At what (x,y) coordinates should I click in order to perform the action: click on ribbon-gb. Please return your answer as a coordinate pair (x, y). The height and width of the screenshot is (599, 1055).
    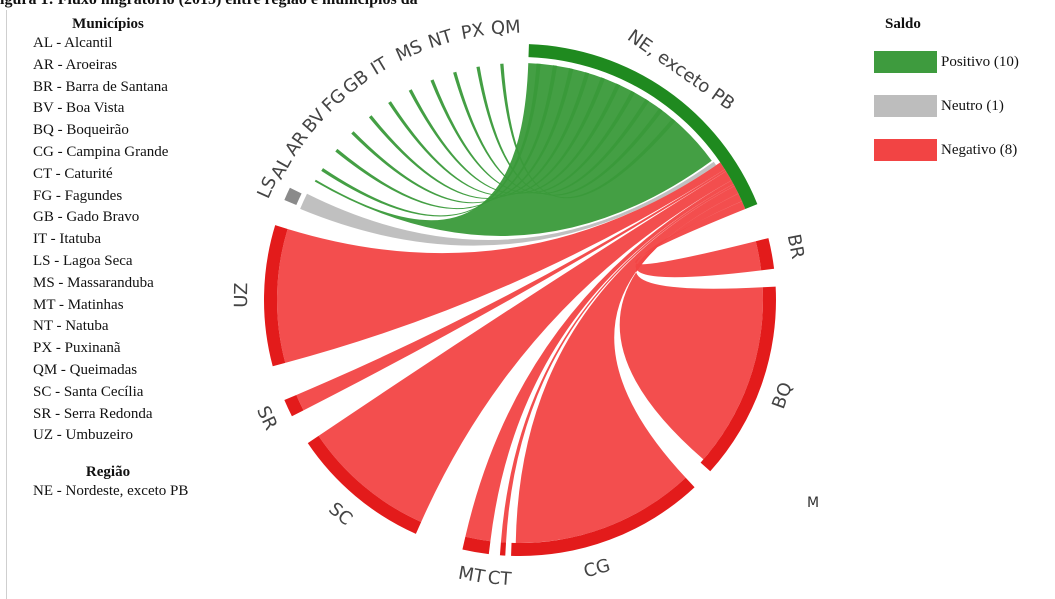
    Looking at the image, I should click on (496, 136).